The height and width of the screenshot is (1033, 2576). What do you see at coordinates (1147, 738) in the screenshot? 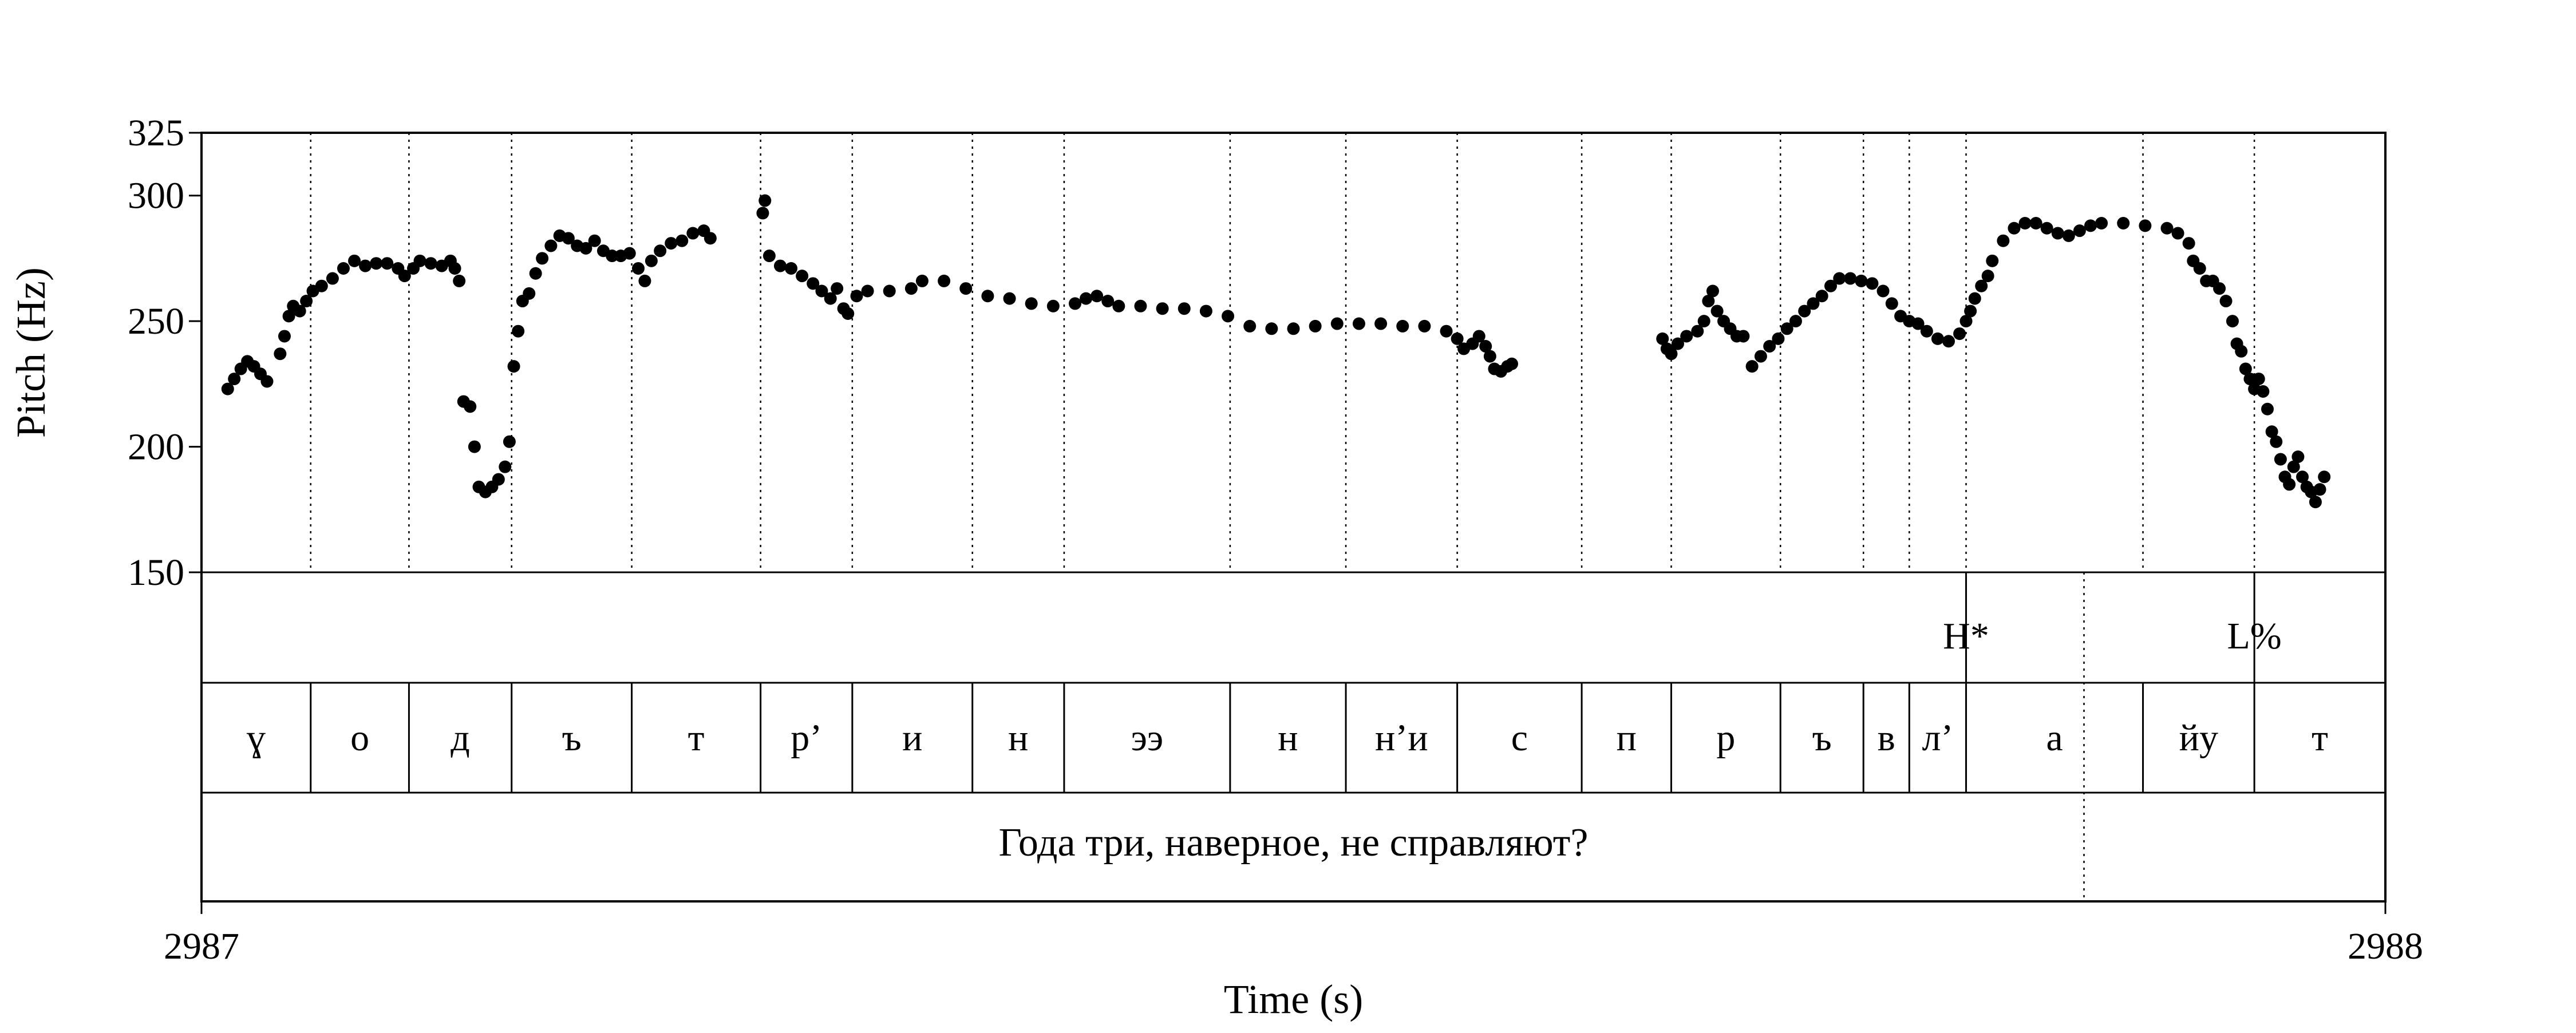
I see `segment-label: ээ` at bounding box center [1147, 738].